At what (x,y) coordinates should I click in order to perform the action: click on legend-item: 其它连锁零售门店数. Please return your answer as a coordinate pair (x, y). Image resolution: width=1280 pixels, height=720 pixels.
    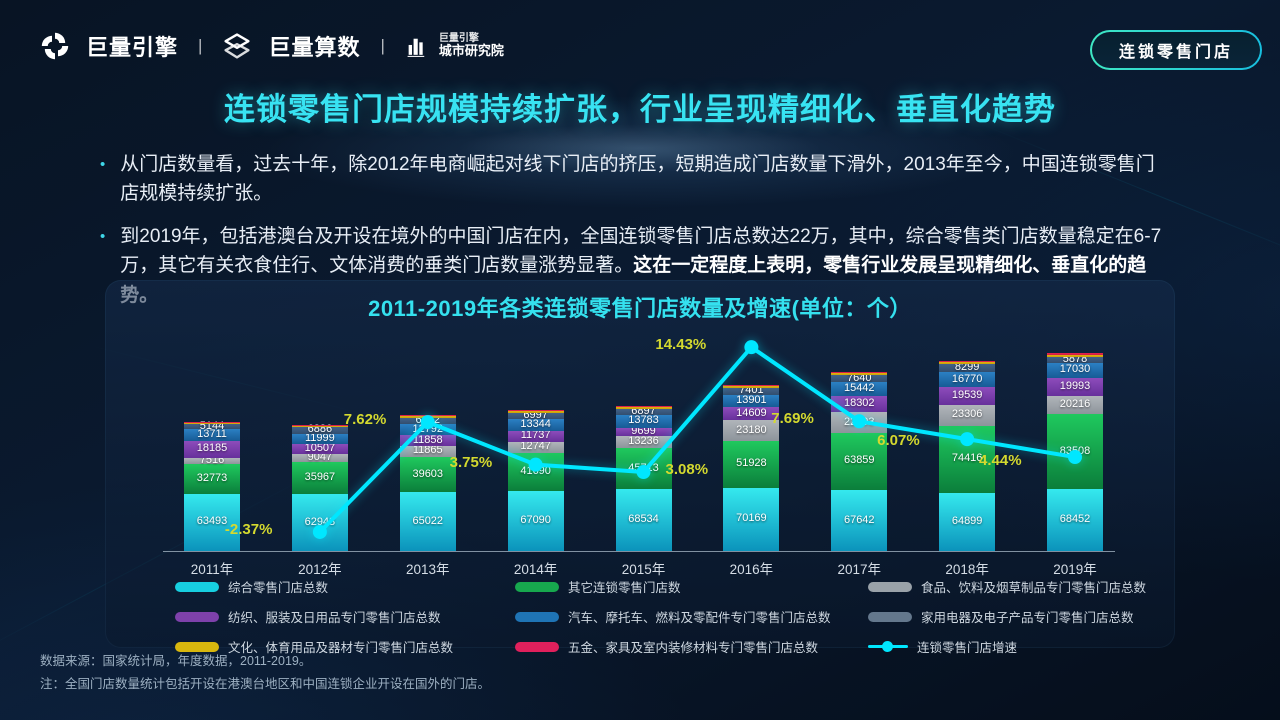
    Looking at the image, I should click on (691, 586).